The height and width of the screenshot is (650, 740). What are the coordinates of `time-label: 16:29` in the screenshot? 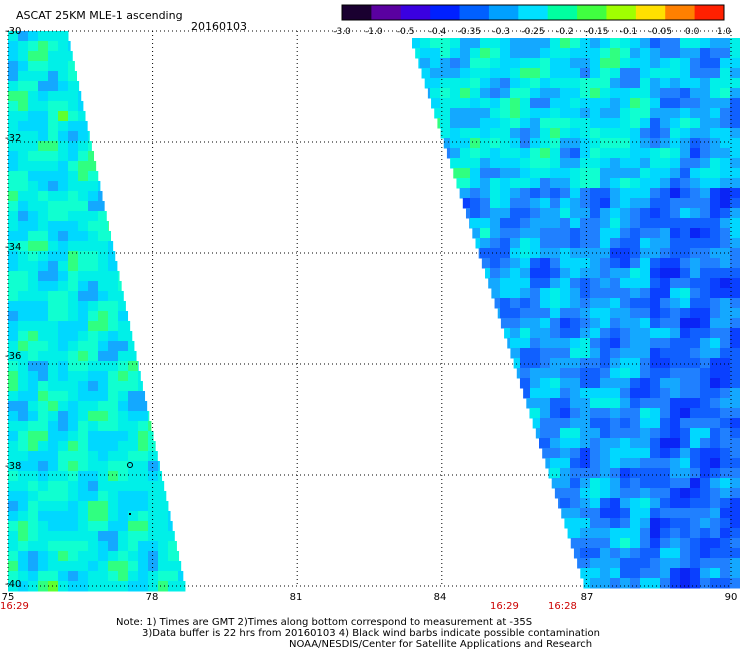 It's located at (14, 606).